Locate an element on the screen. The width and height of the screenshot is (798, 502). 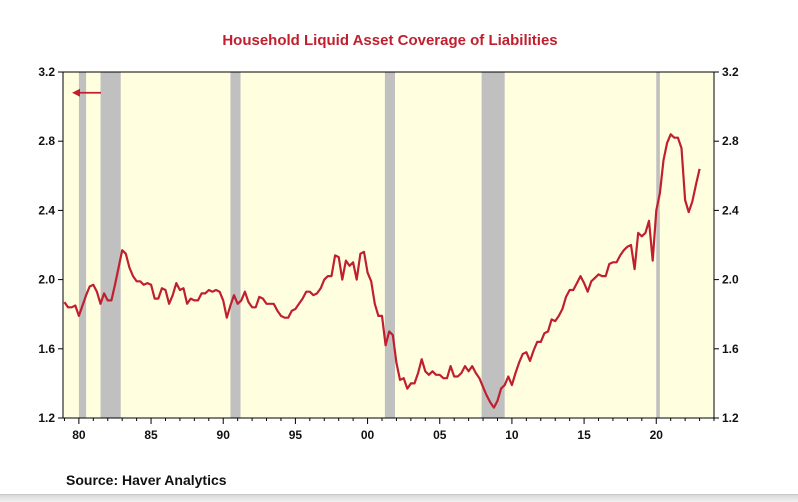
x-tick-label: 95 is located at coordinates (296, 435).